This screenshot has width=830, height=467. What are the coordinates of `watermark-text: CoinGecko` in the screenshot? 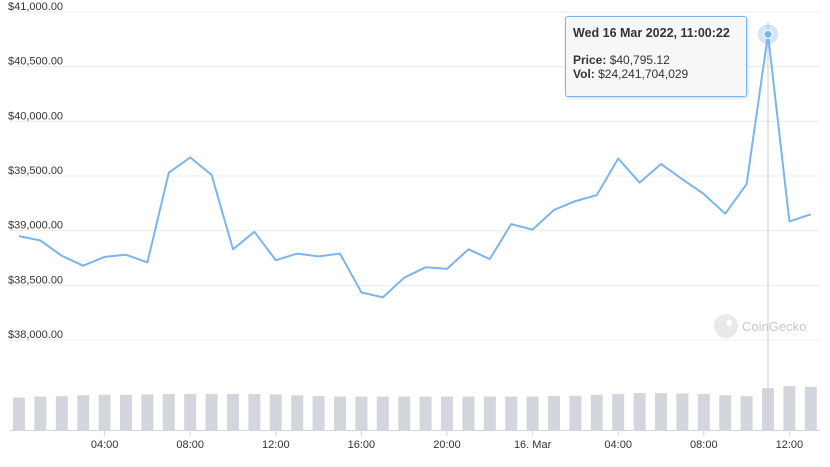 It's located at (774, 326).